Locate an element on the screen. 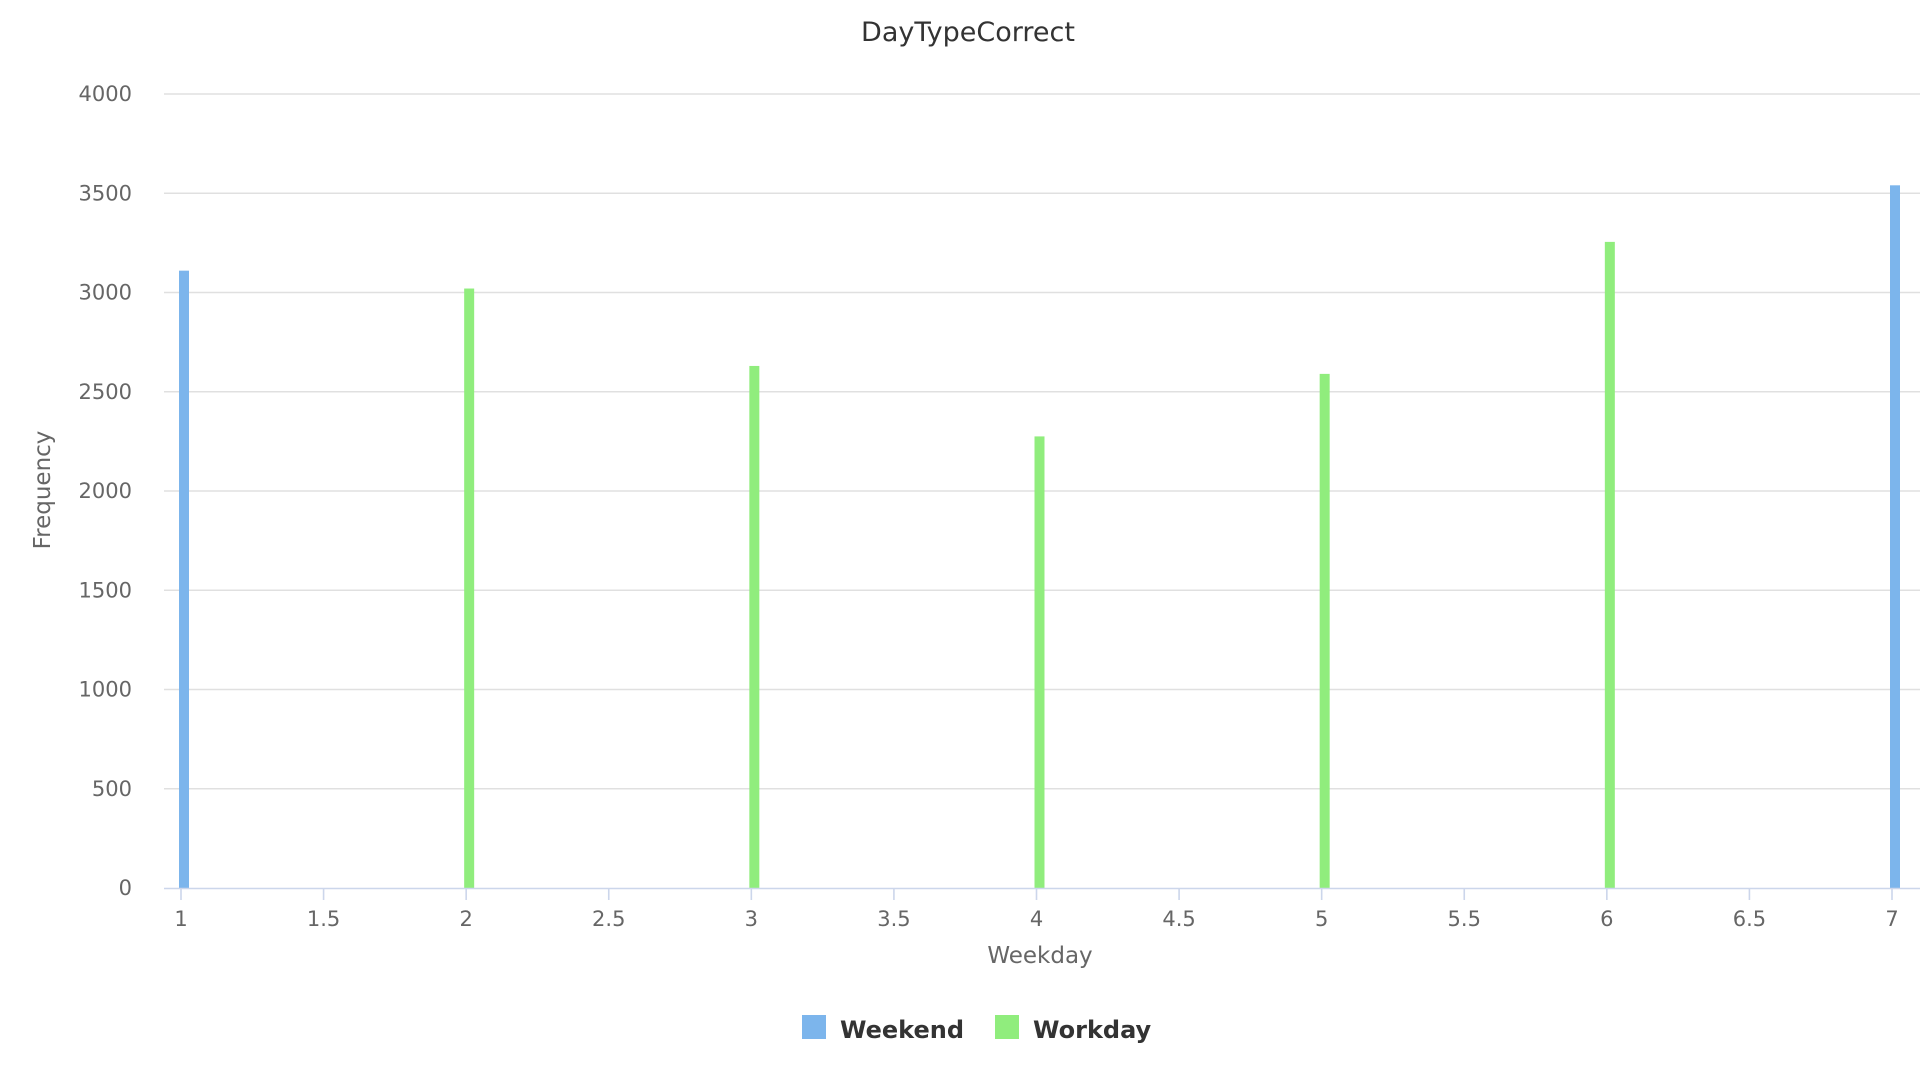 The image size is (1920, 1084). x-tick-label: 2 is located at coordinates (465, 919).